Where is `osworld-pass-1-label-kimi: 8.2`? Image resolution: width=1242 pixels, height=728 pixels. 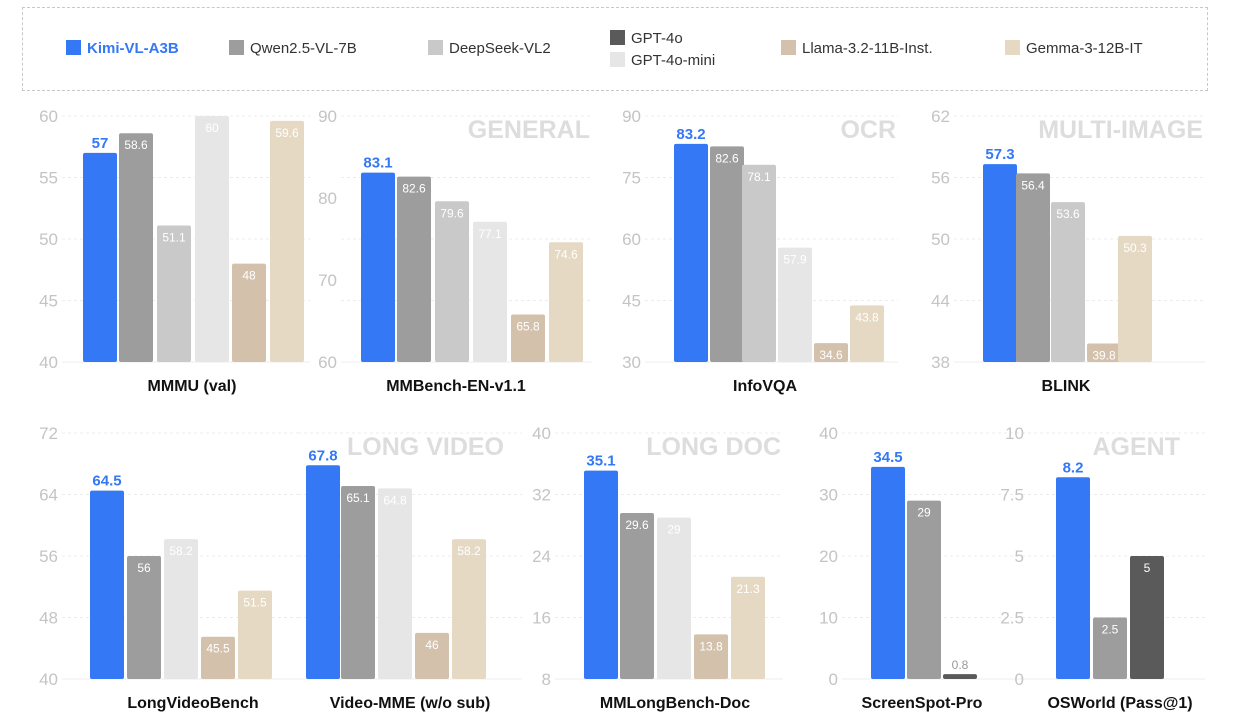
osworld-pass-1-label-kimi: 8.2 is located at coordinates (1073, 467).